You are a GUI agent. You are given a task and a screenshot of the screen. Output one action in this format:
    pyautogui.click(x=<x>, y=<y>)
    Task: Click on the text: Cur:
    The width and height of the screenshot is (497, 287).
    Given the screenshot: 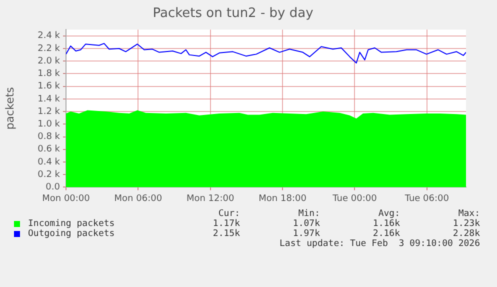 What is the action you would take?
    pyautogui.click(x=228, y=214)
    